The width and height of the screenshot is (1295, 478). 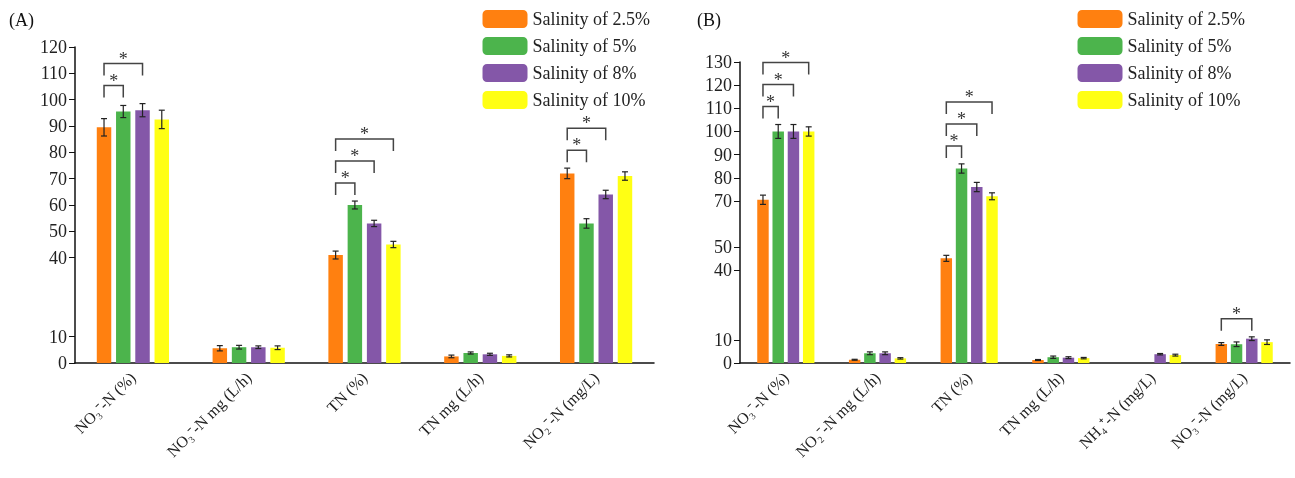 I want to click on chart-title: (A), so click(x=21, y=20).